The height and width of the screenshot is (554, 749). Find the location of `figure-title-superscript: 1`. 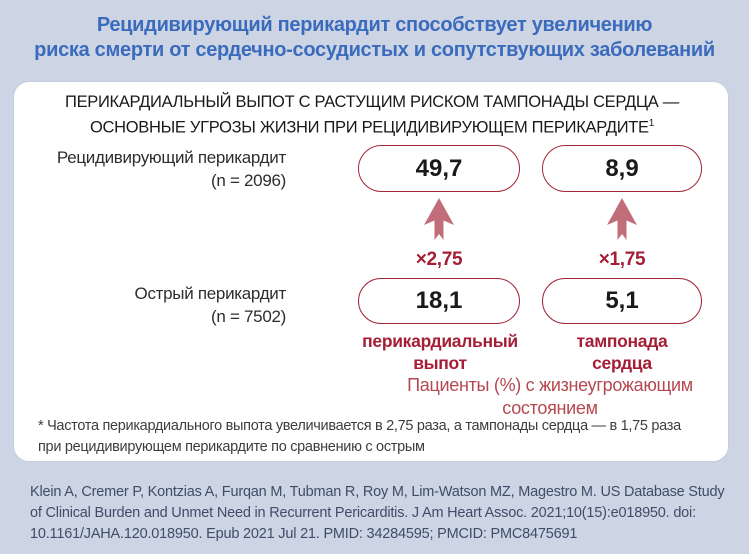

figure-title-superscript: 1 is located at coordinates (651, 123).